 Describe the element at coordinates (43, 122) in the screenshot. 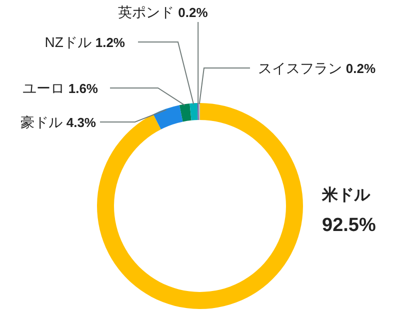

I see `slice-label: 豪ドル` at that location.